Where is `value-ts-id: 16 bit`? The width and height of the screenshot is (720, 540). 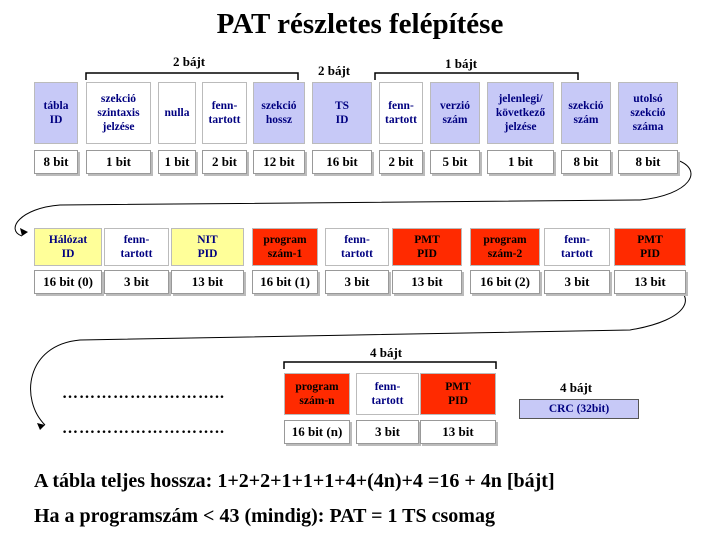 value-ts-id: 16 bit is located at coordinates (342, 162).